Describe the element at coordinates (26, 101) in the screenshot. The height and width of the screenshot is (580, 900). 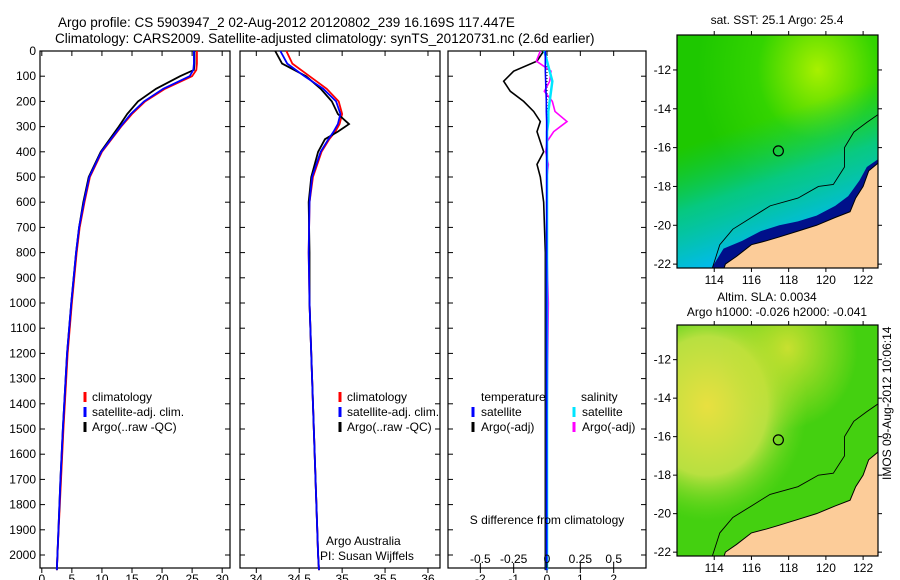
I see `y-tick-label: 200` at that location.